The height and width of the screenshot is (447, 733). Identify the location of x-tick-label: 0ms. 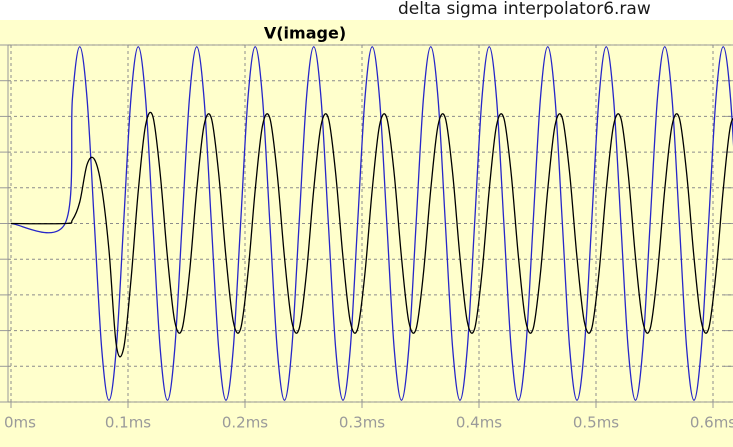
(20, 423).